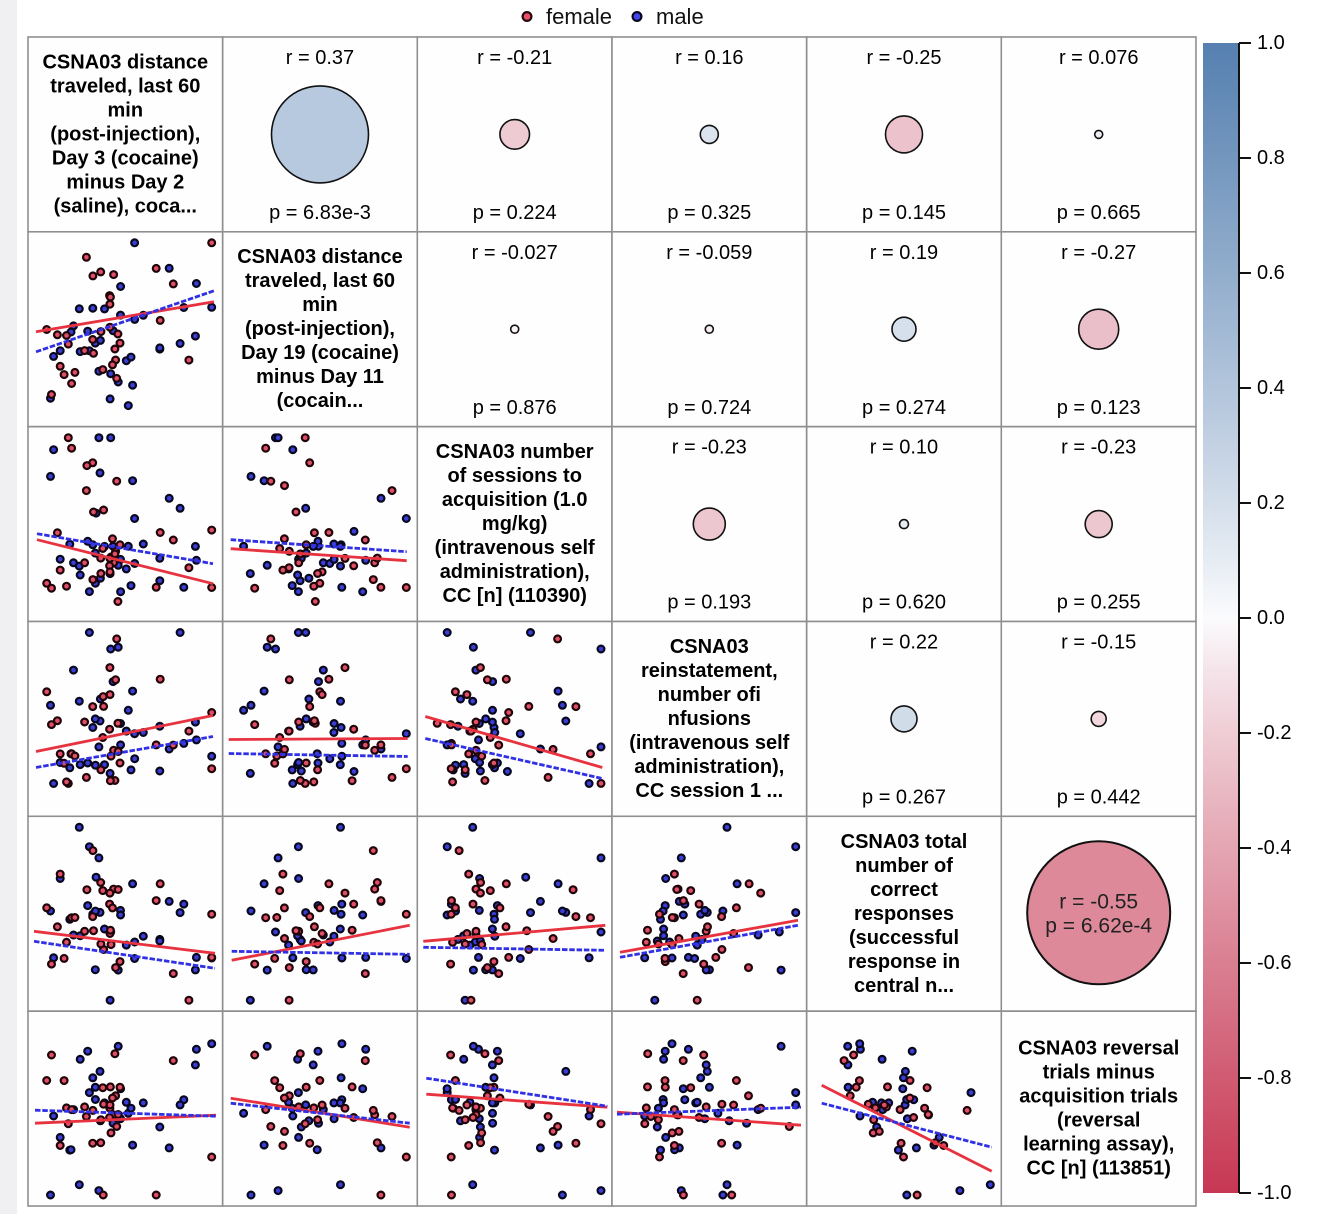  Describe the element at coordinates (1098, 1097) in the screenshot. I see `svg-text: acquisition trials` at that location.